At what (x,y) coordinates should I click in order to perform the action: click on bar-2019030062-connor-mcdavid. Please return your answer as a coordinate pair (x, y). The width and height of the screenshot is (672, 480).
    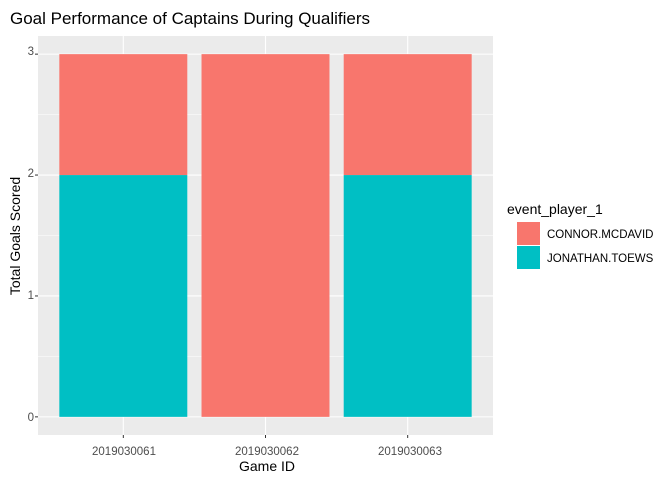
    Looking at the image, I should click on (265, 235).